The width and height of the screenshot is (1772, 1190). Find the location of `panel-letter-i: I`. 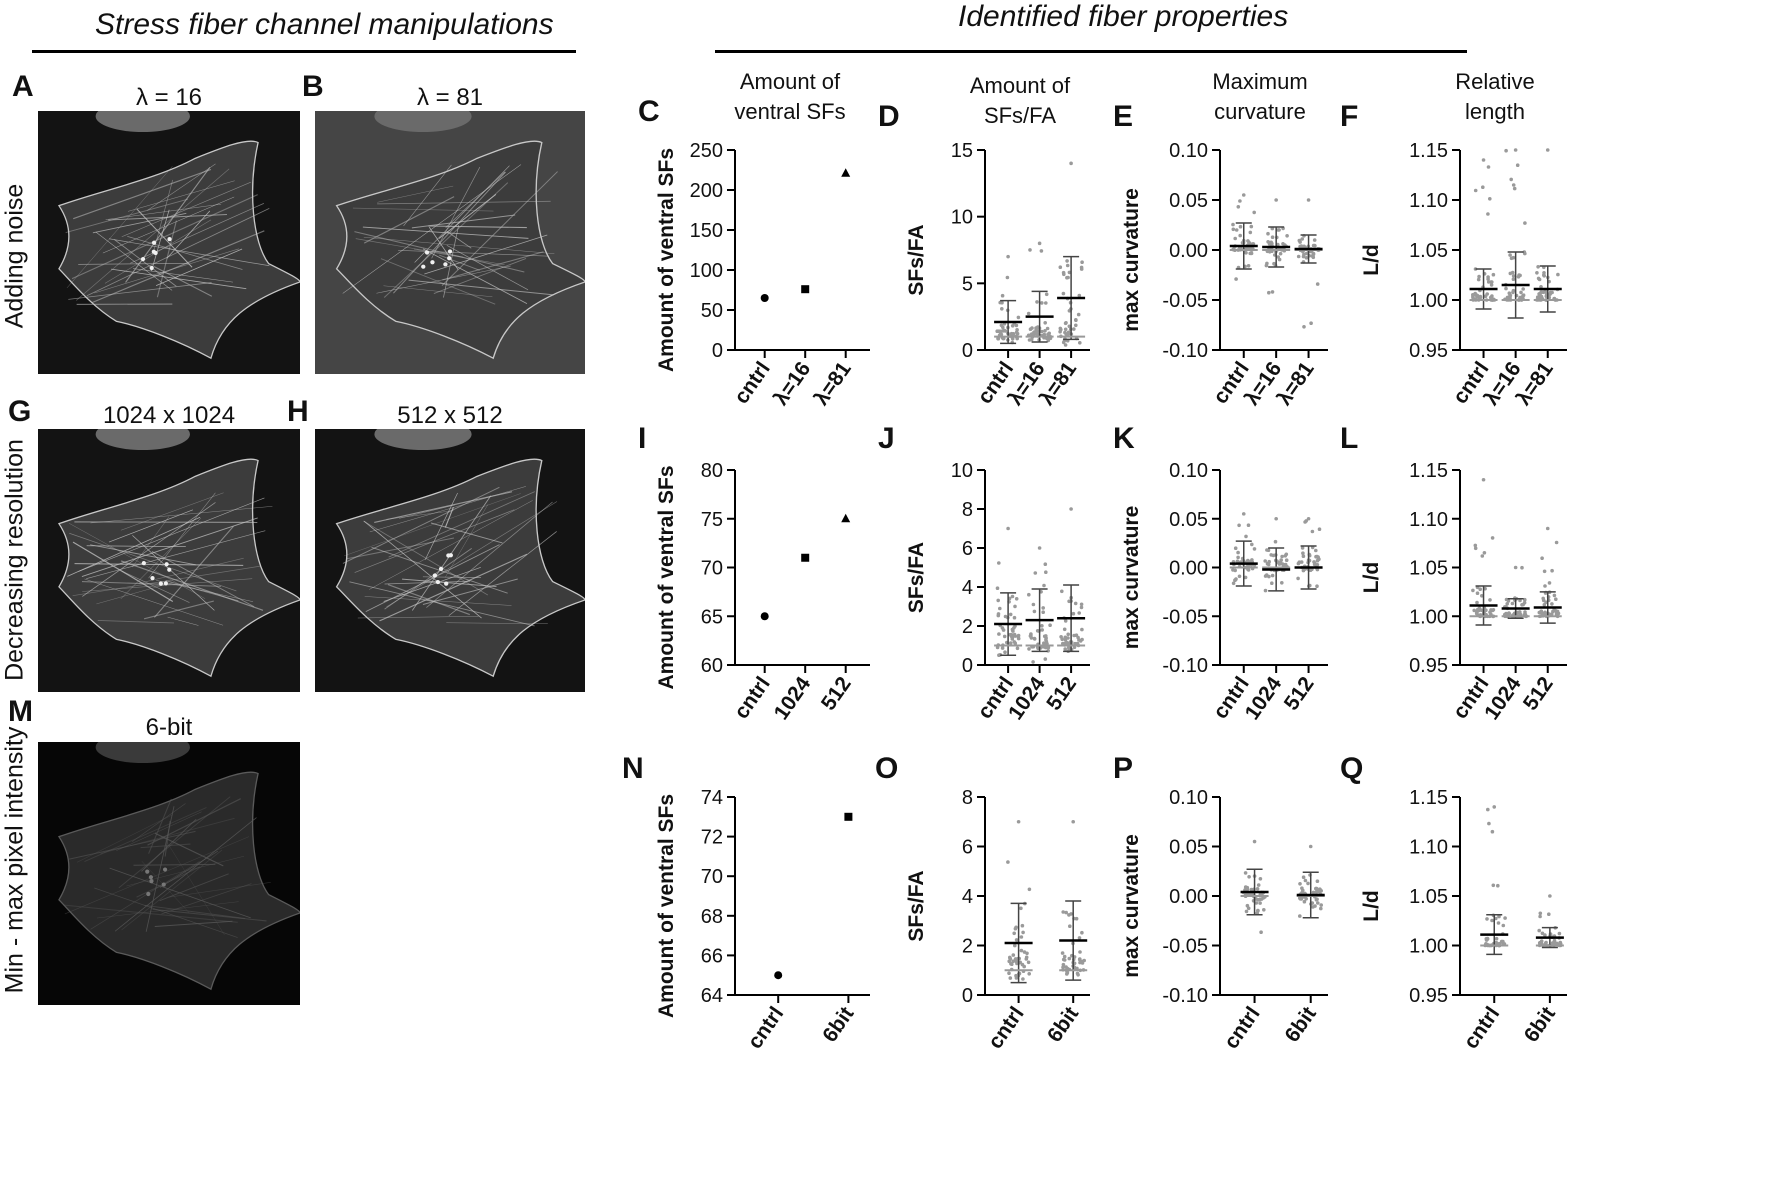

panel-letter-i: I is located at coordinates (642, 438).